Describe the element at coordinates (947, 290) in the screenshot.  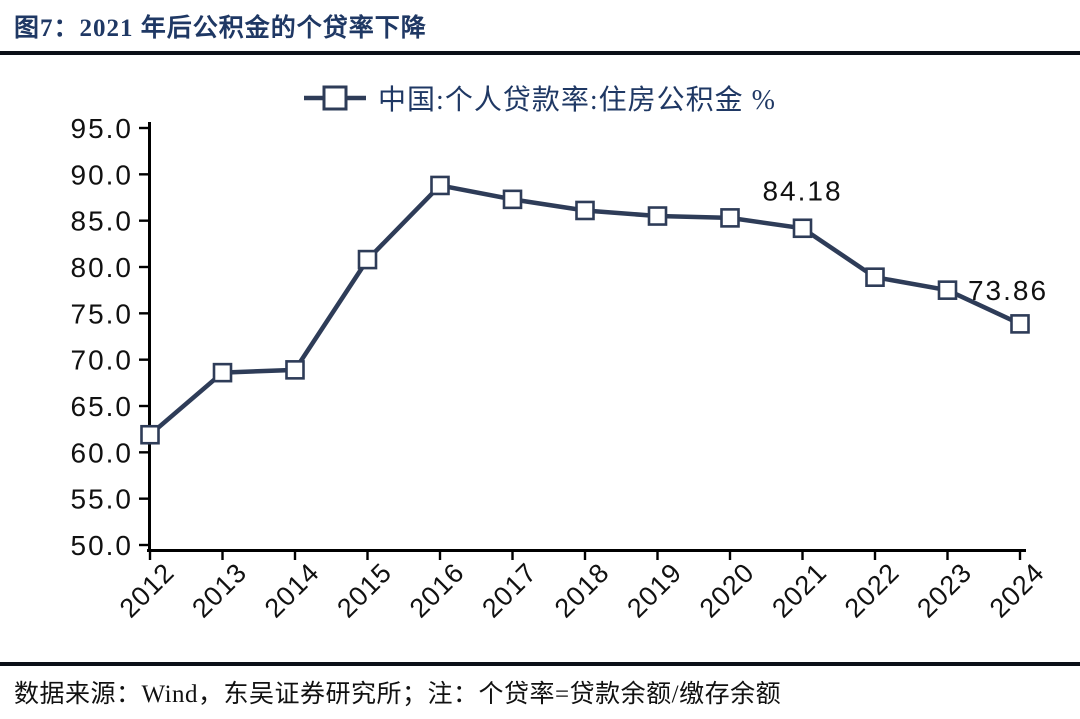
I see `data-point-2023` at that location.